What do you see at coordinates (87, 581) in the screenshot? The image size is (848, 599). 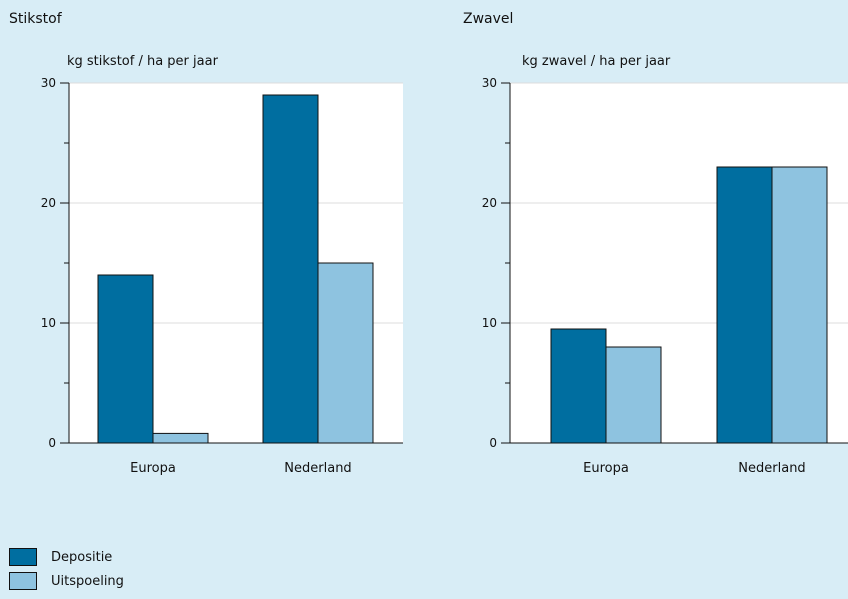 I see `legend-label: Uitspoeling` at bounding box center [87, 581].